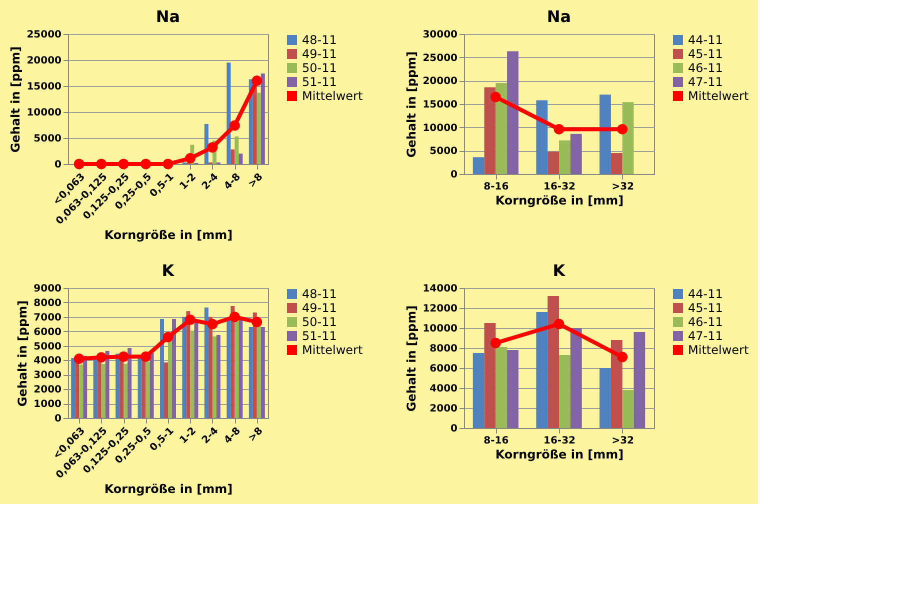 This screenshot has width=910, height=592. What do you see at coordinates (44, 61) in the screenshot?
I see `y-tick-label: 20000` at bounding box center [44, 61].